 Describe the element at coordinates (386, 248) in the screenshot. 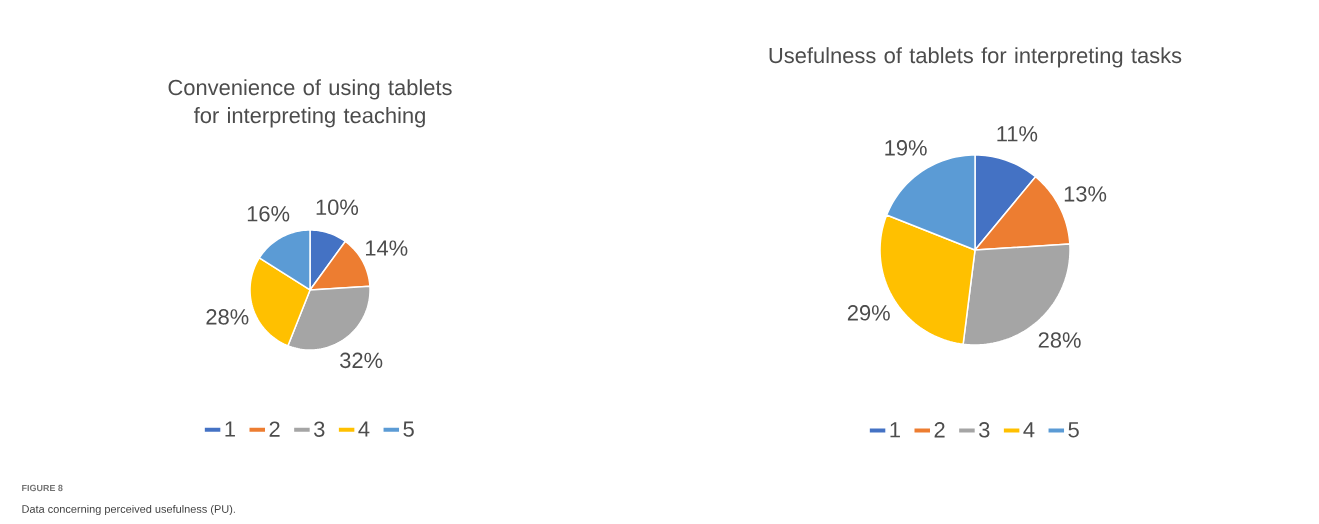

I see `data-label: 14%` at that location.